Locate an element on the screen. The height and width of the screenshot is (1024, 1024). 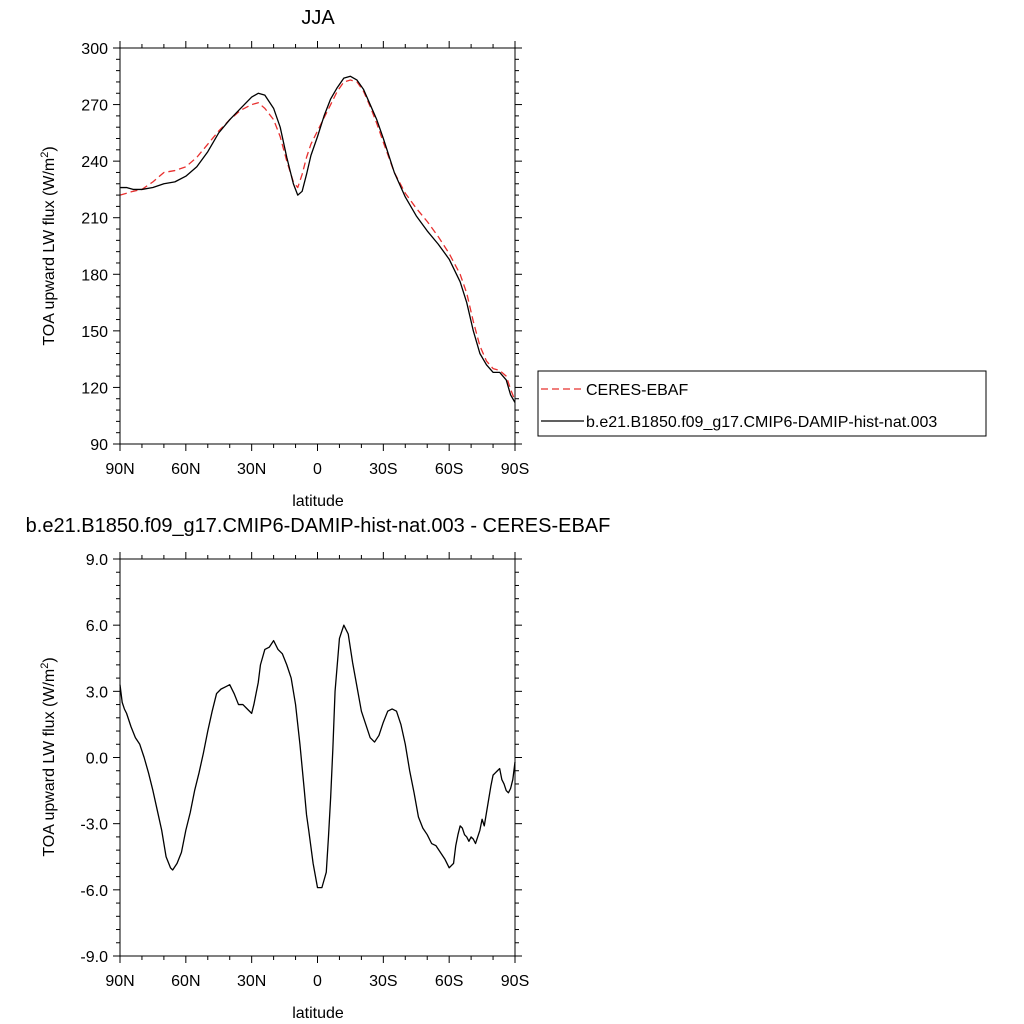
legend-box is located at coordinates (762, 403).